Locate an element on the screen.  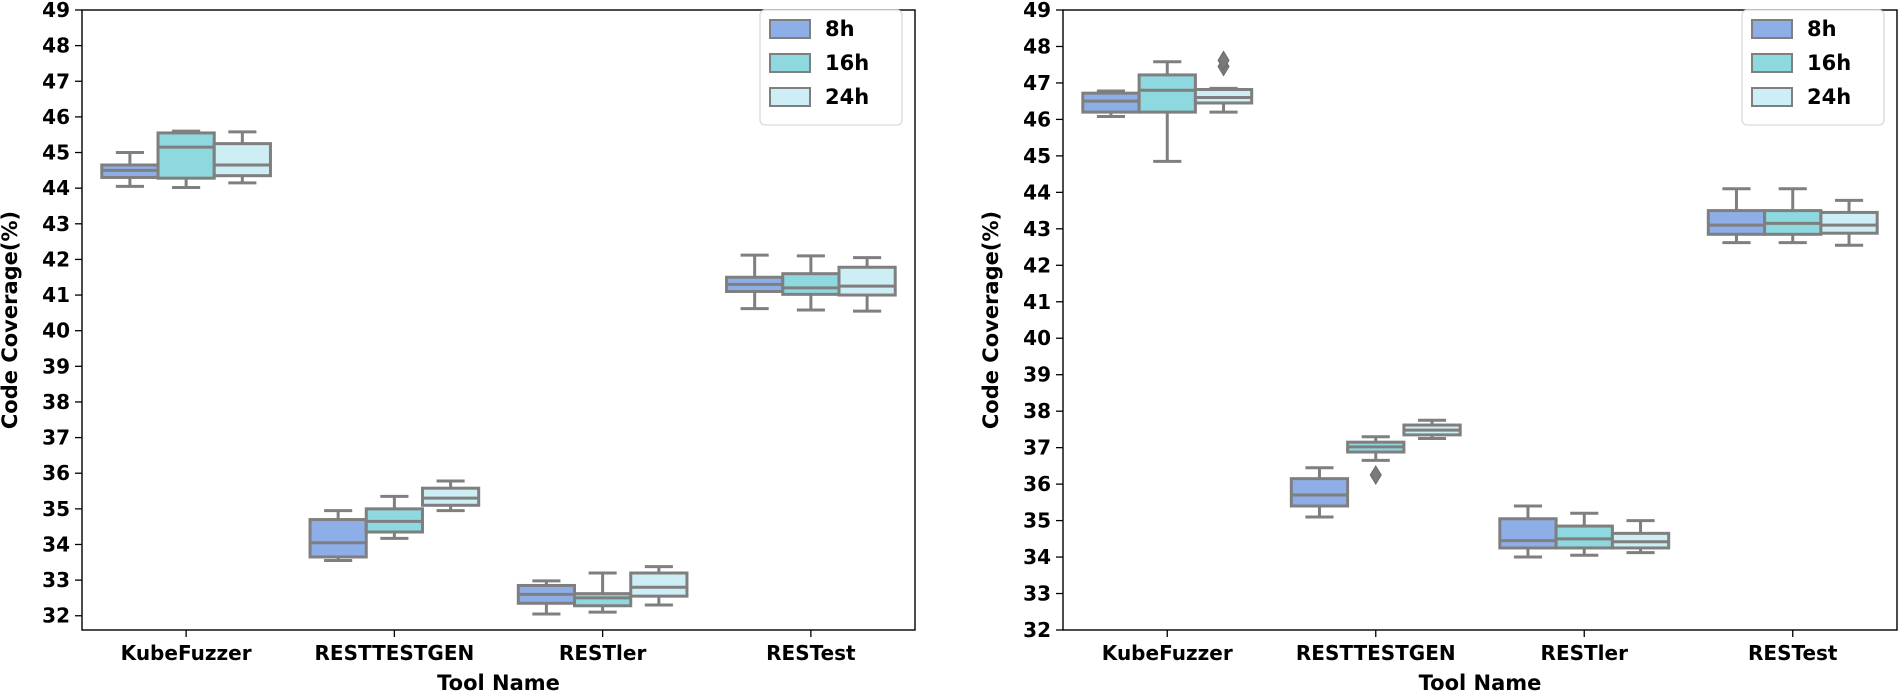
y-tick-label: 38 is located at coordinates (56, 402).